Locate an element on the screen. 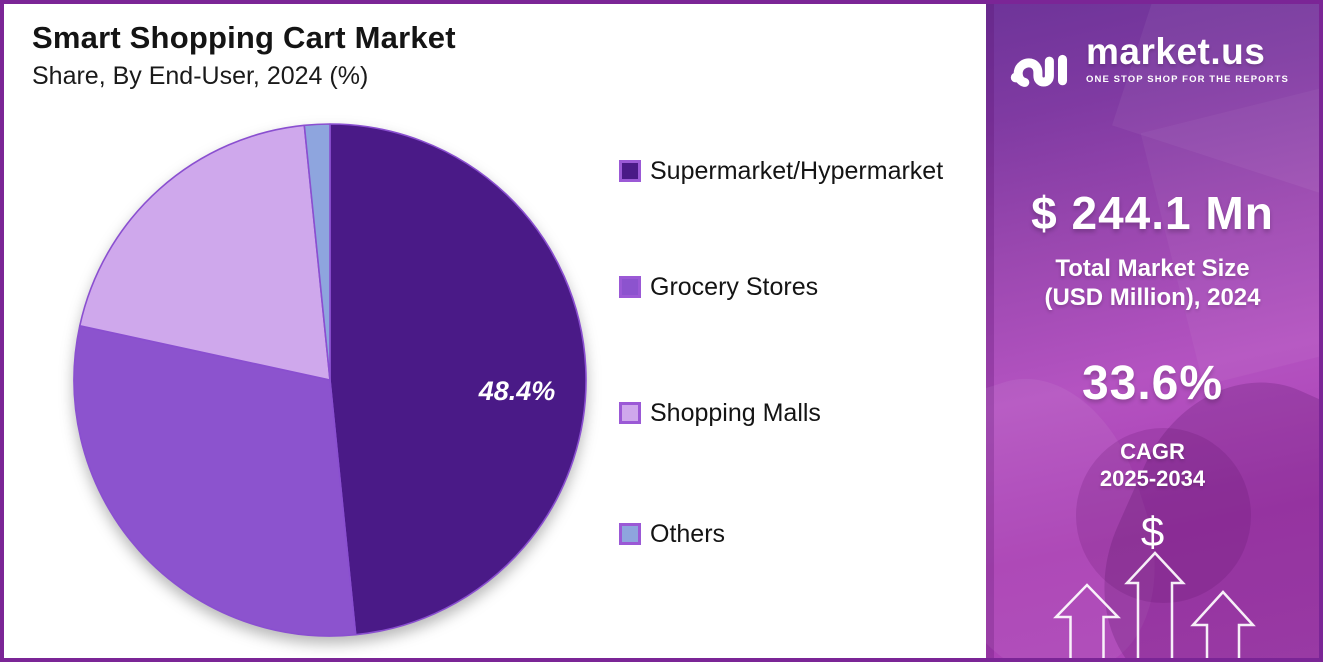 The height and width of the screenshot is (662, 1323). legend-item-supermarket-hypermarket: Supermarket/Hypermarket is located at coordinates (781, 171).